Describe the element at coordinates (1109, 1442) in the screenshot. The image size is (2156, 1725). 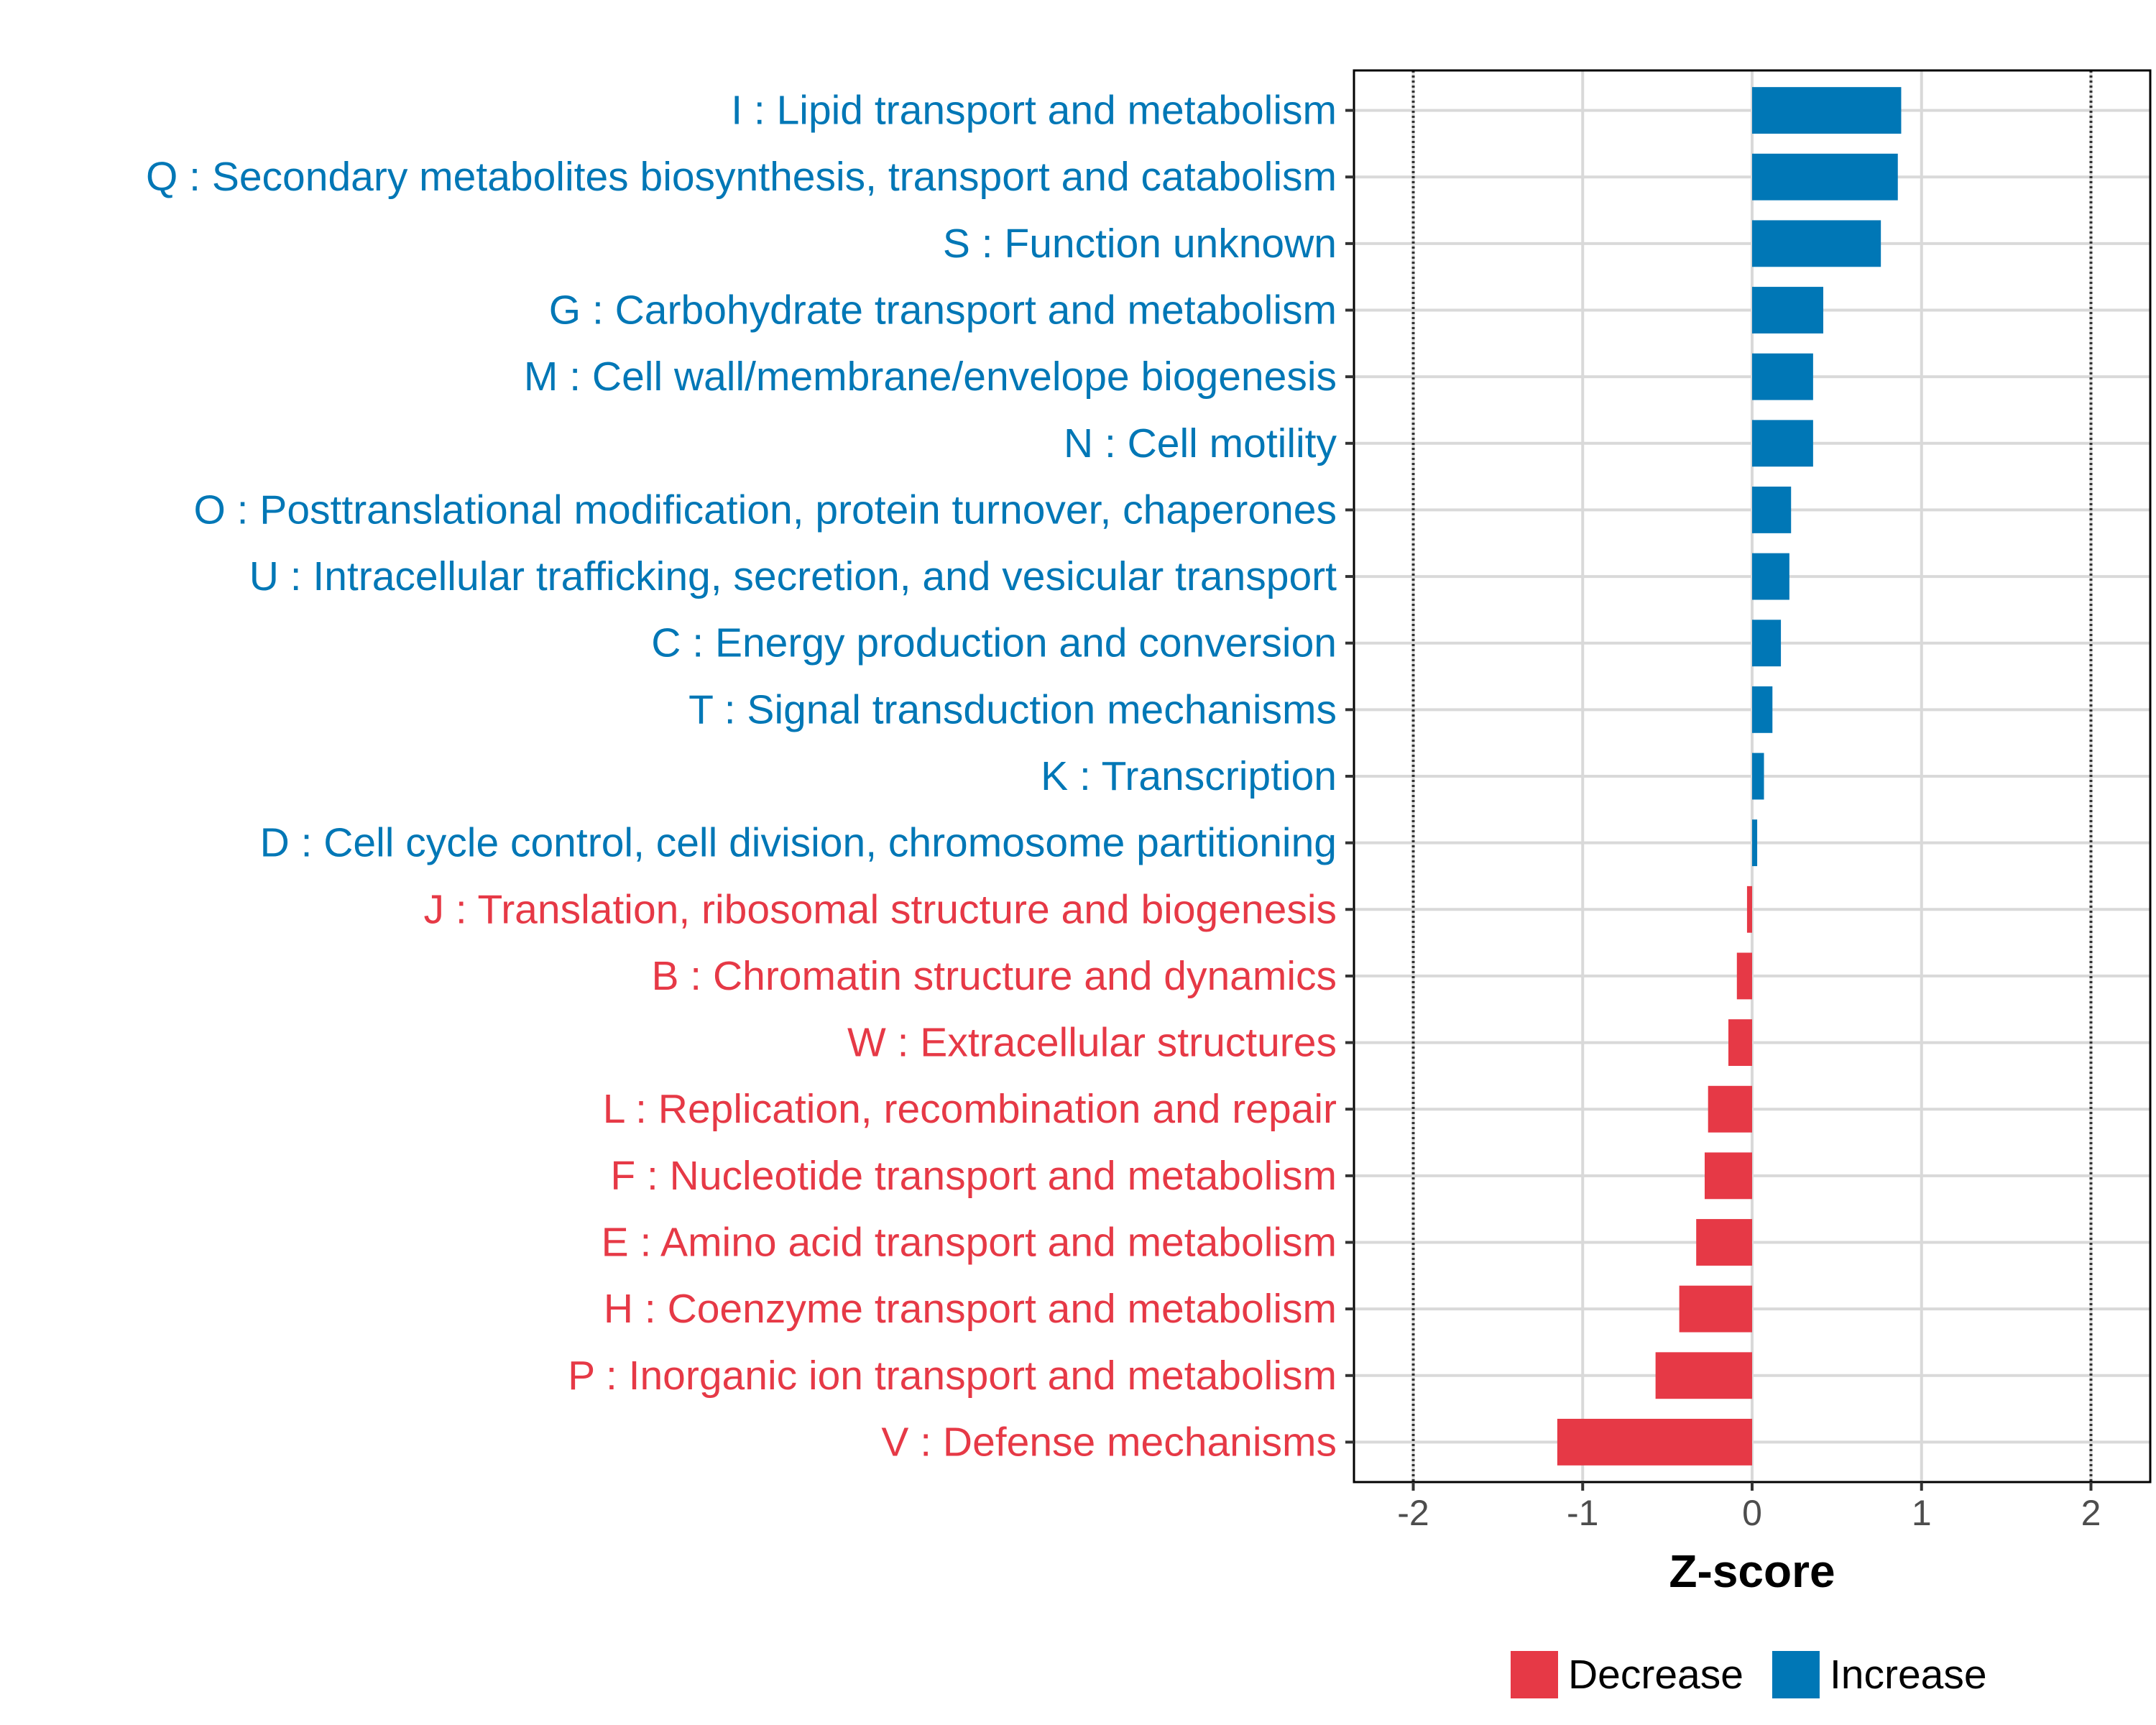
I see `category-label: V : Defense mechanisms` at that location.